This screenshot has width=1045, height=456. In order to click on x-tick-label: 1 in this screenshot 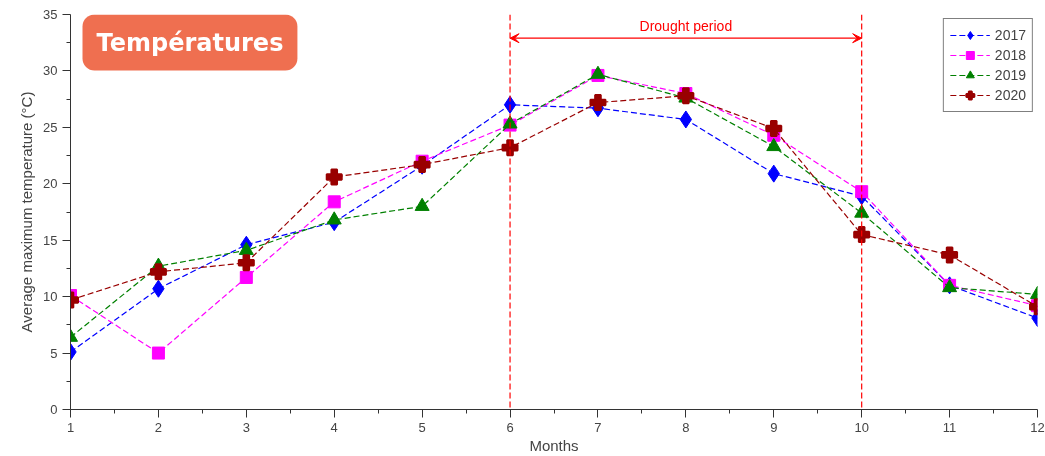, I will do `click(70, 427)`.